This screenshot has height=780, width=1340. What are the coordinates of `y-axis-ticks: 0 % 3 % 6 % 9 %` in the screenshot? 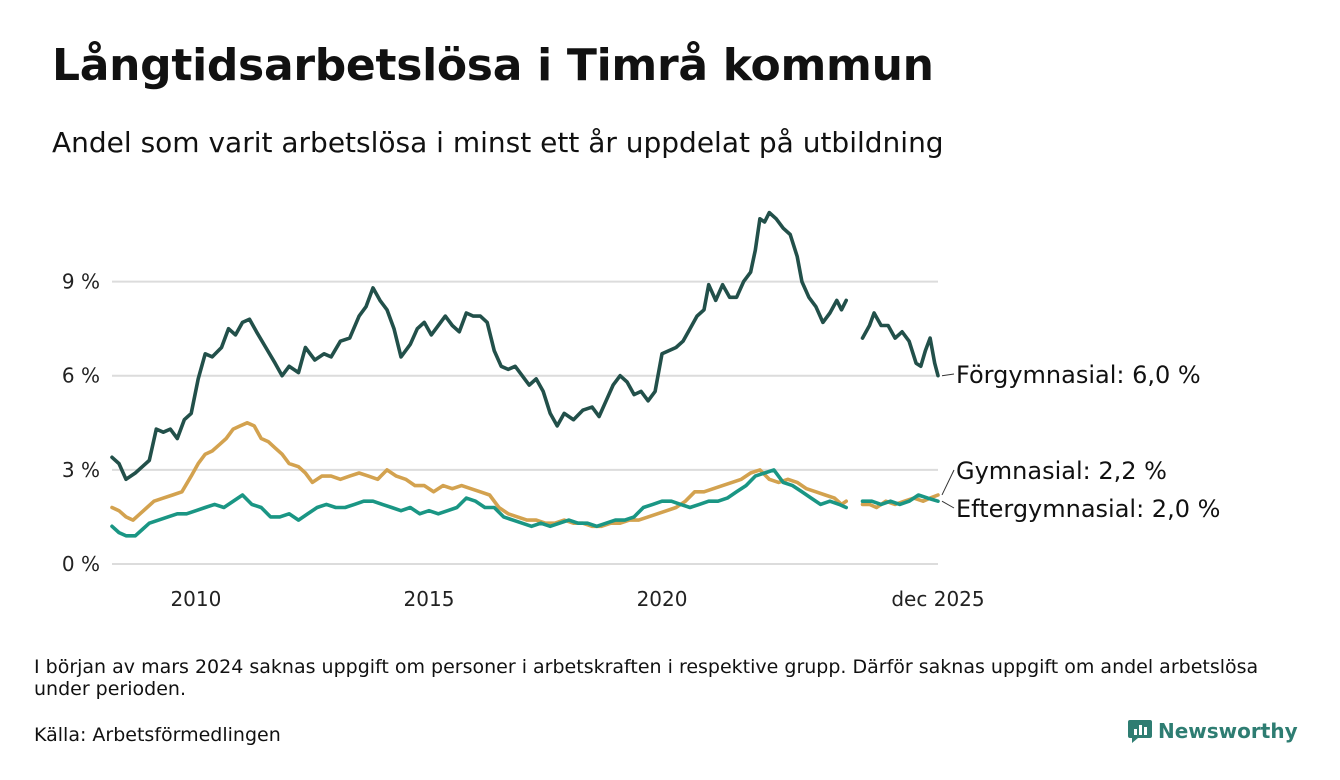 It's located at (81, 423).